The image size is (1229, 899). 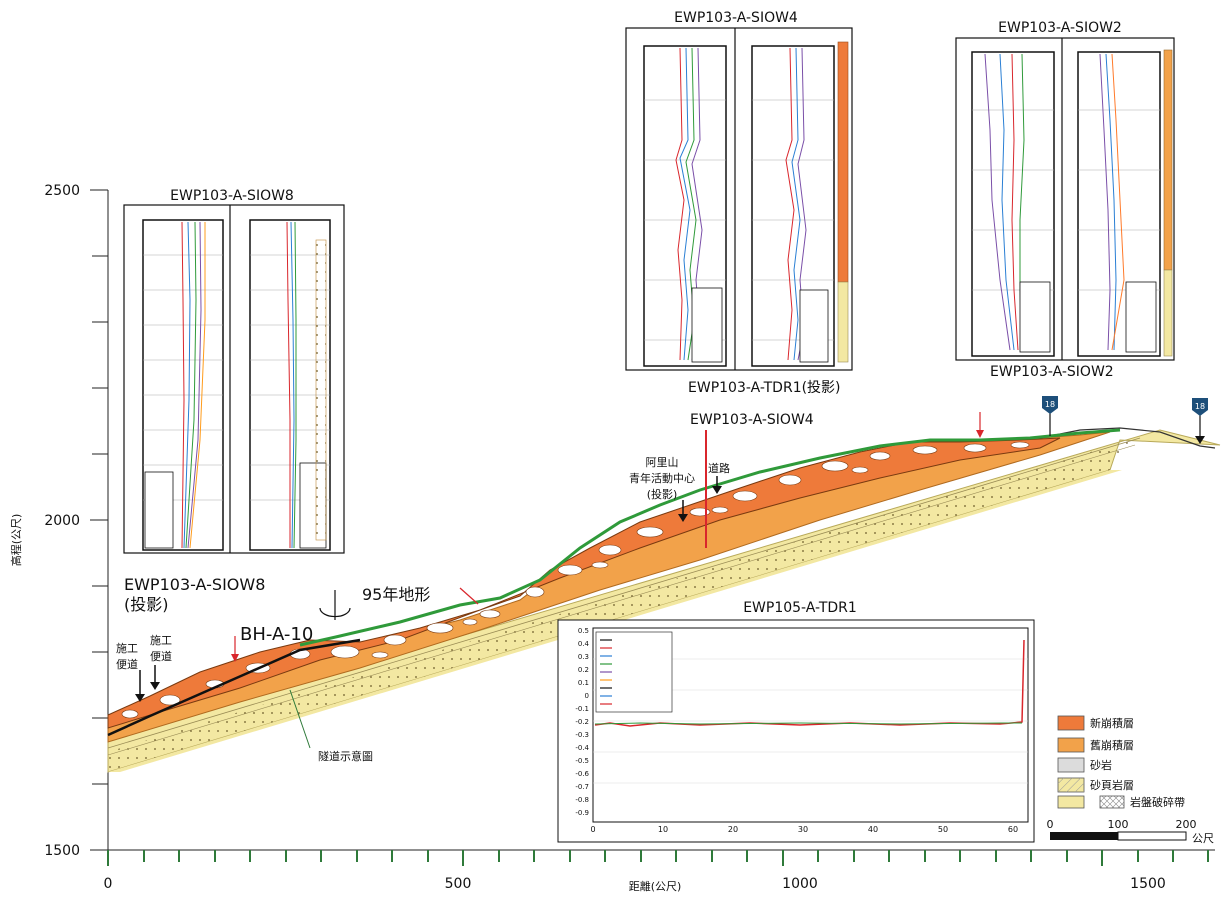 I want to click on alishan-label-3: (投影), so click(x=662, y=494).